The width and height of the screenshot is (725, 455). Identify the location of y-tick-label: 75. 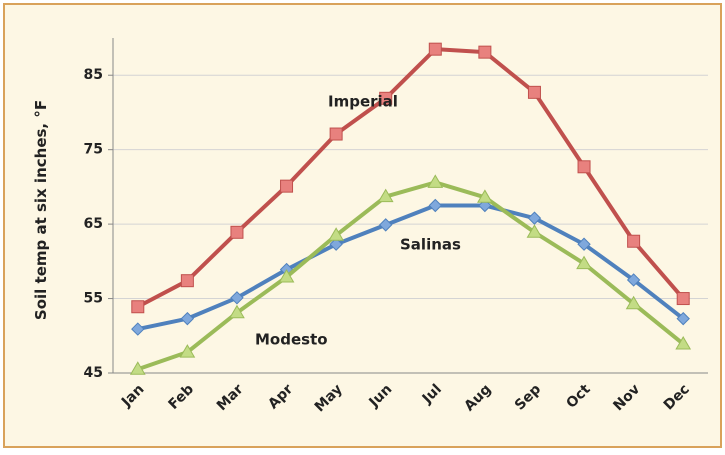
(93, 150).